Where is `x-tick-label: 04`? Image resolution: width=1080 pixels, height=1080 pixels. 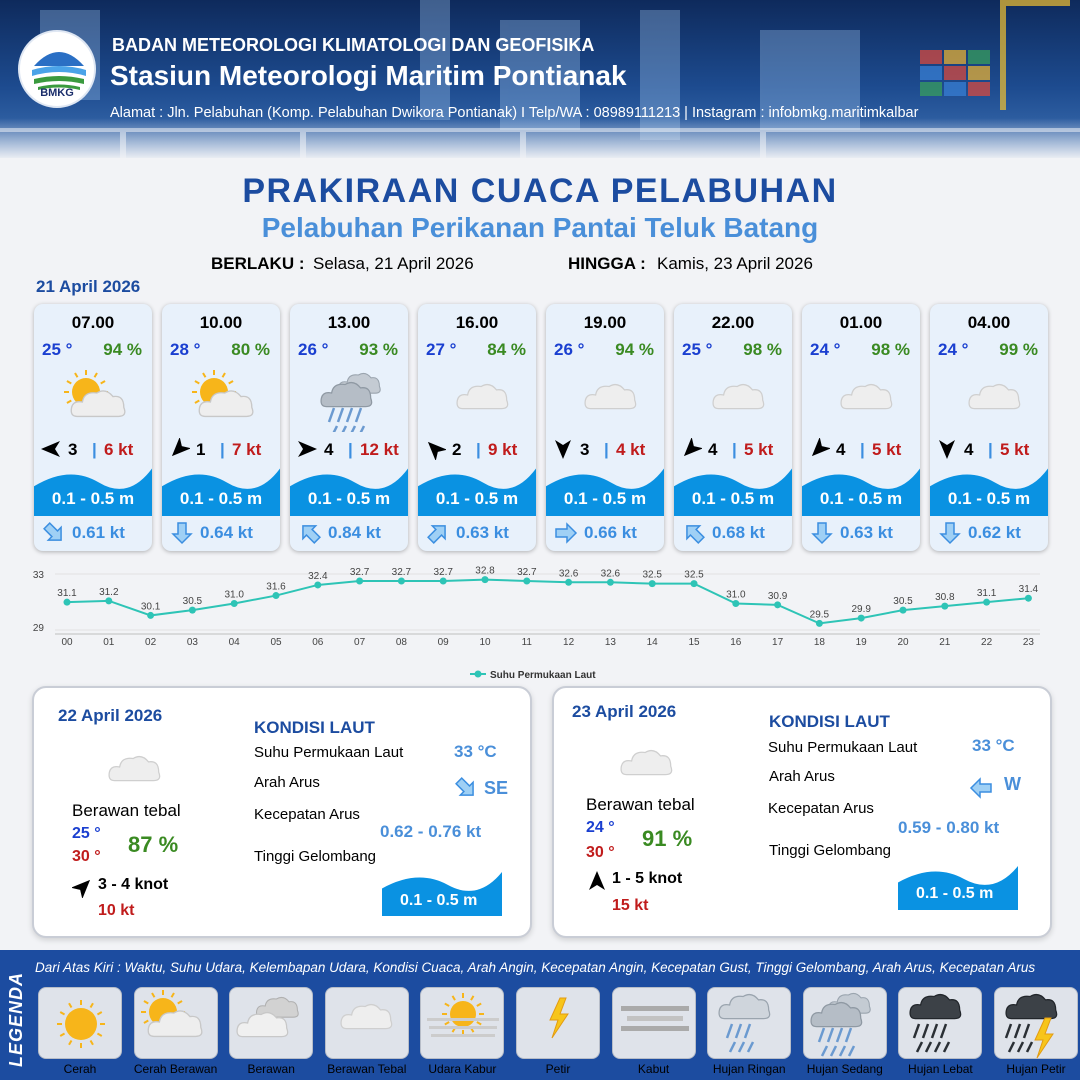
x-tick-label: 04 is located at coordinates (235, 642).